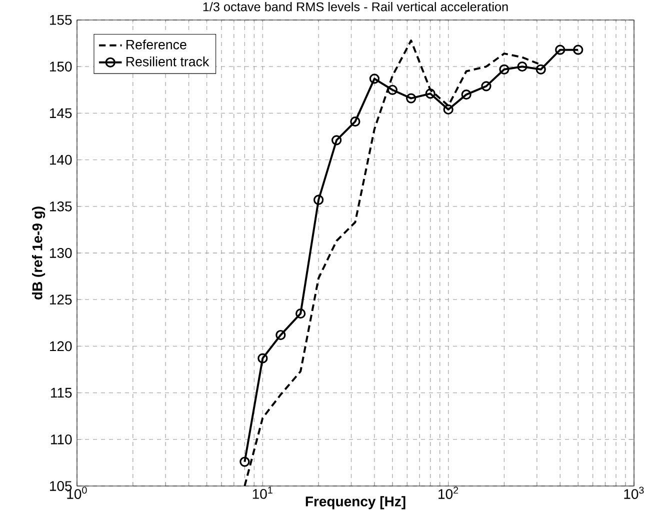 This screenshot has height=510, width=652. Describe the element at coordinates (61, 393) in the screenshot. I see `y-tick-label: 115` at that location.